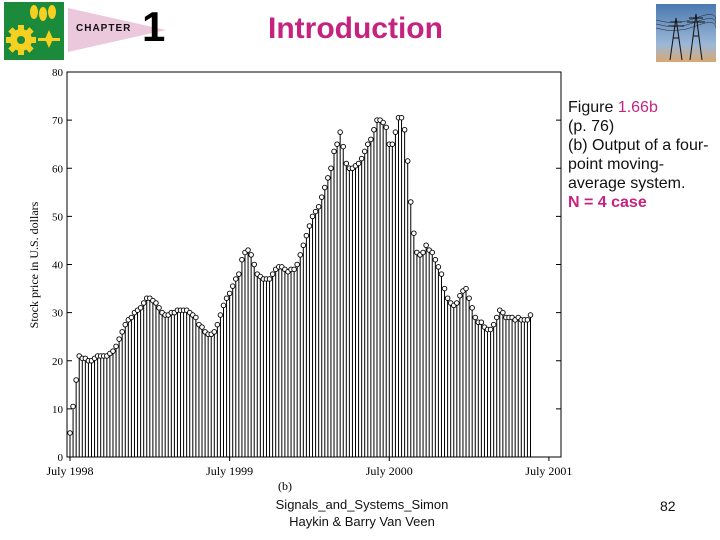 This screenshot has height=540, width=720. What do you see at coordinates (362, 504) in the screenshot?
I see `source-line-1: Signals_and_Systems_Simon` at bounding box center [362, 504].